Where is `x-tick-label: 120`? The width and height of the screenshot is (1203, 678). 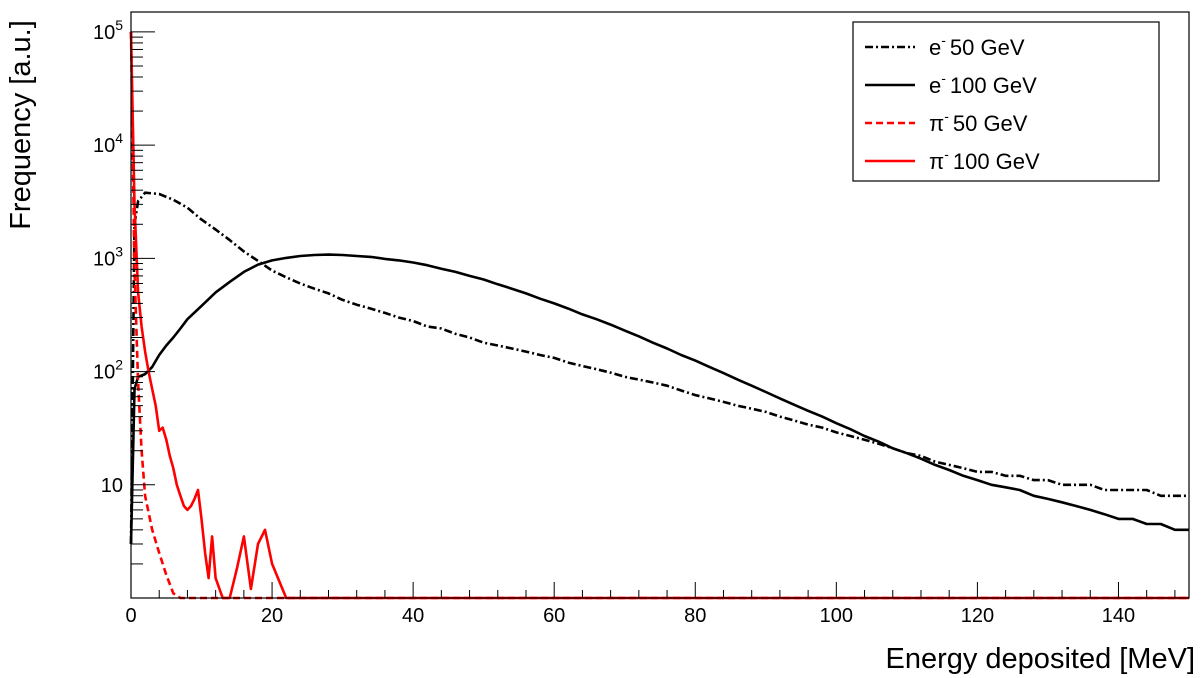 x-tick-label: 120 is located at coordinates (977, 616).